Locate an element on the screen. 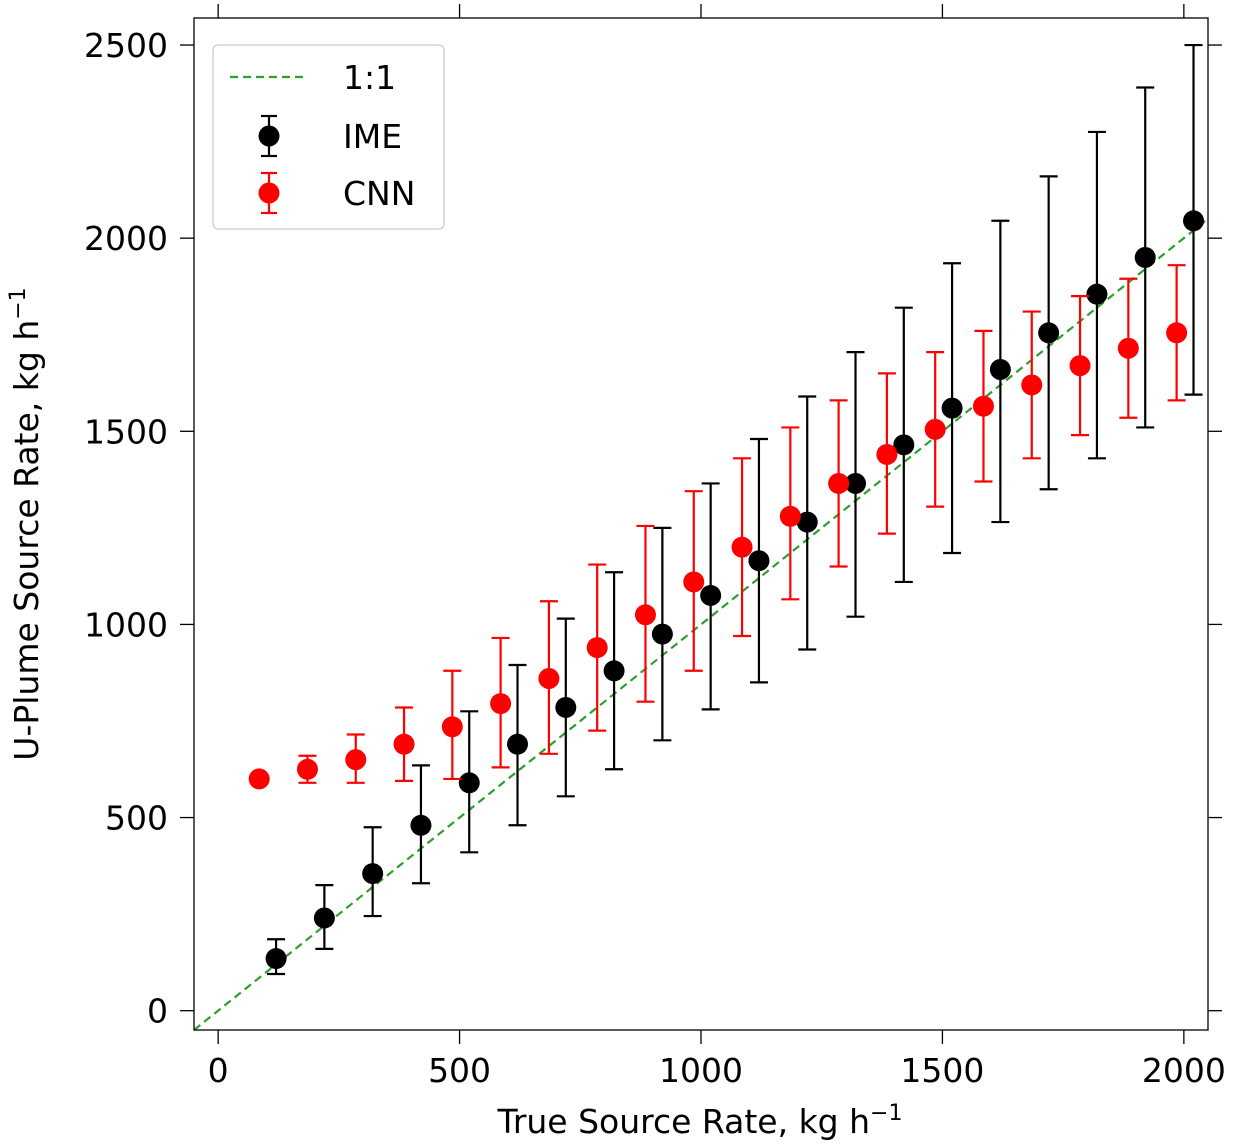 This screenshot has width=1238, height=1148. y-tick-label: 2000 is located at coordinates (126, 238).